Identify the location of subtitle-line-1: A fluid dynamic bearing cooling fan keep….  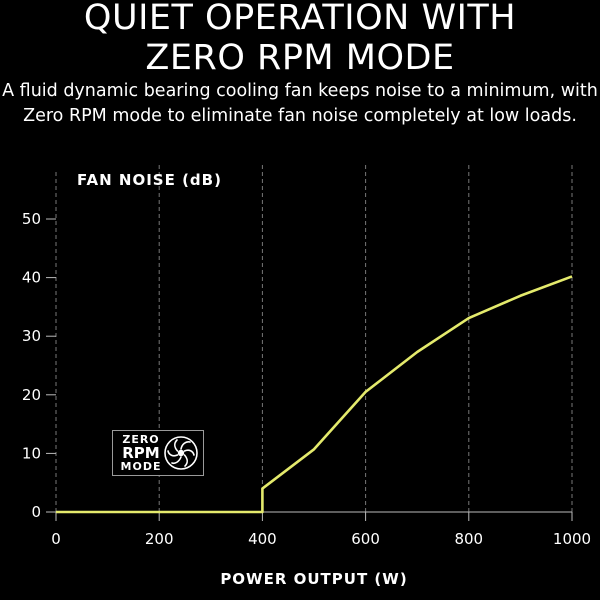
(300, 91).